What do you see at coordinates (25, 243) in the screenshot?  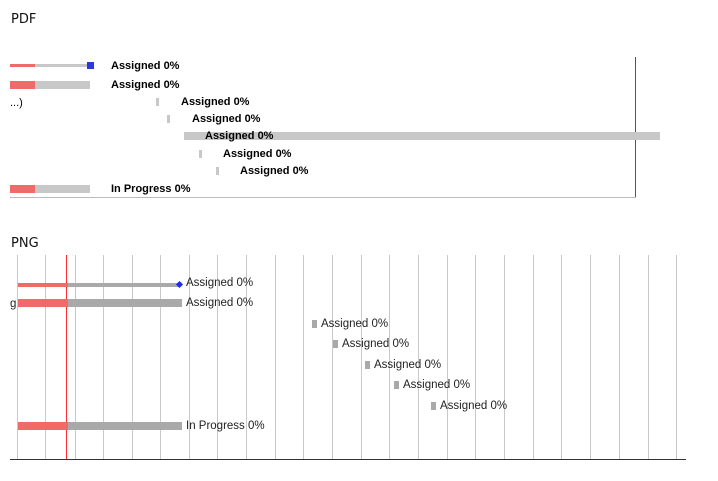 I see `png-section-title: PNG` at bounding box center [25, 243].